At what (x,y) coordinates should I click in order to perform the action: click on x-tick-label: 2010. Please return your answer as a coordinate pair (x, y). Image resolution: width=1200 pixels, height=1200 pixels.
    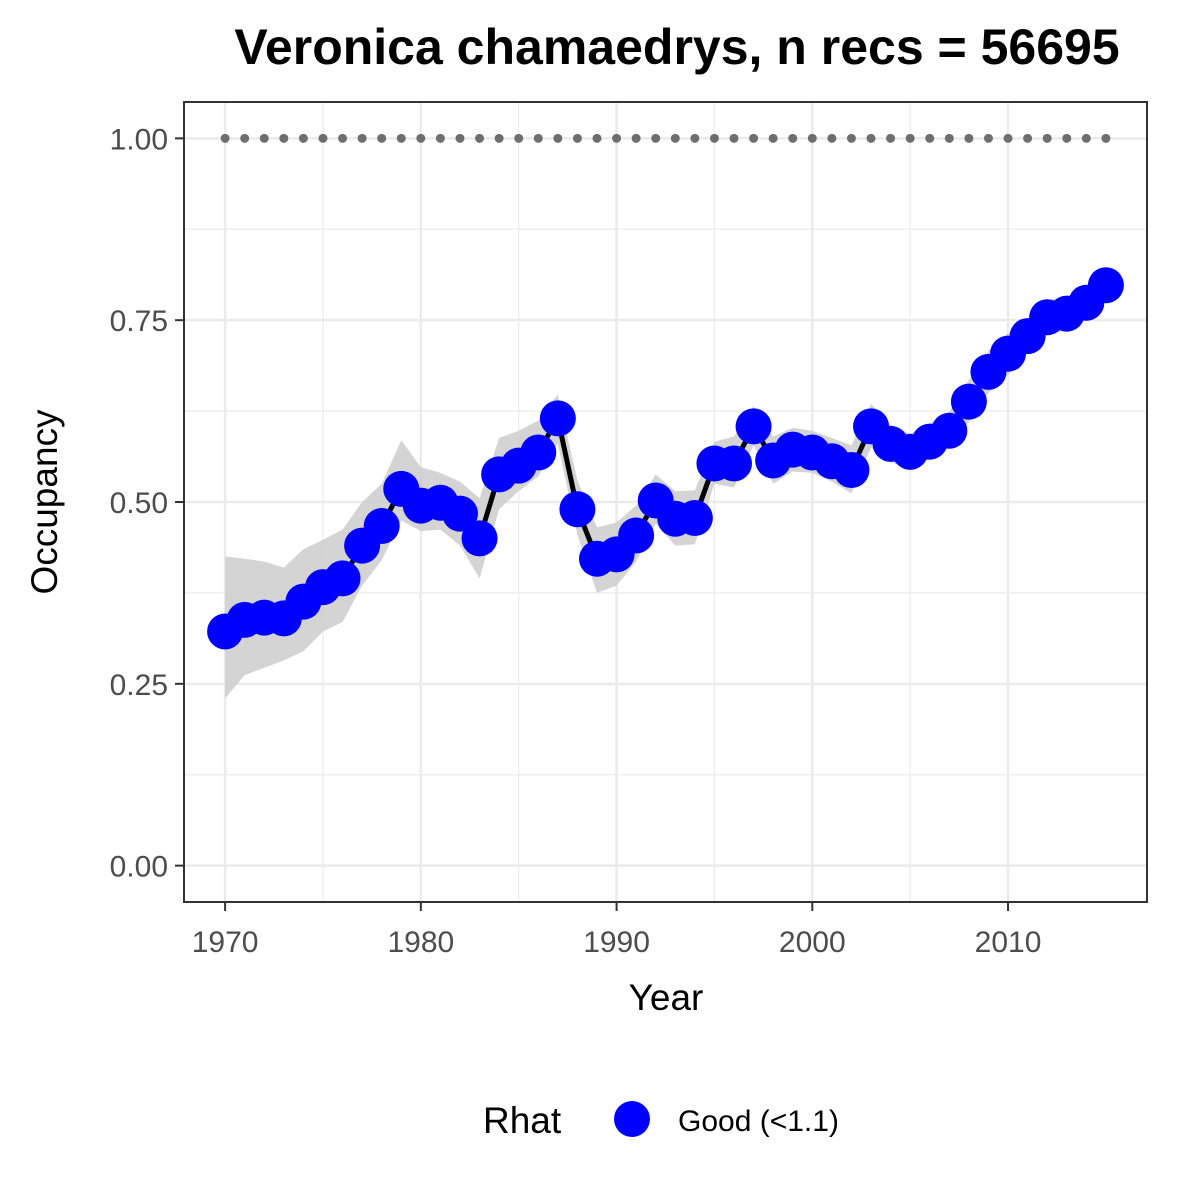
    Looking at the image, I should click on (1008, 942).